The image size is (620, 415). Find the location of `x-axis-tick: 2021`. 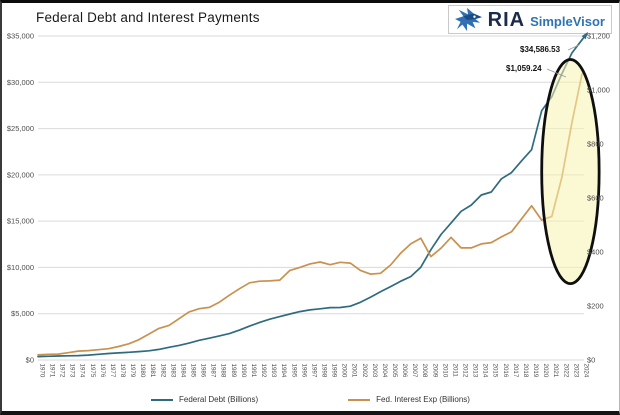

x-axis-tick: 2021 is located at coordinates (555, 371).